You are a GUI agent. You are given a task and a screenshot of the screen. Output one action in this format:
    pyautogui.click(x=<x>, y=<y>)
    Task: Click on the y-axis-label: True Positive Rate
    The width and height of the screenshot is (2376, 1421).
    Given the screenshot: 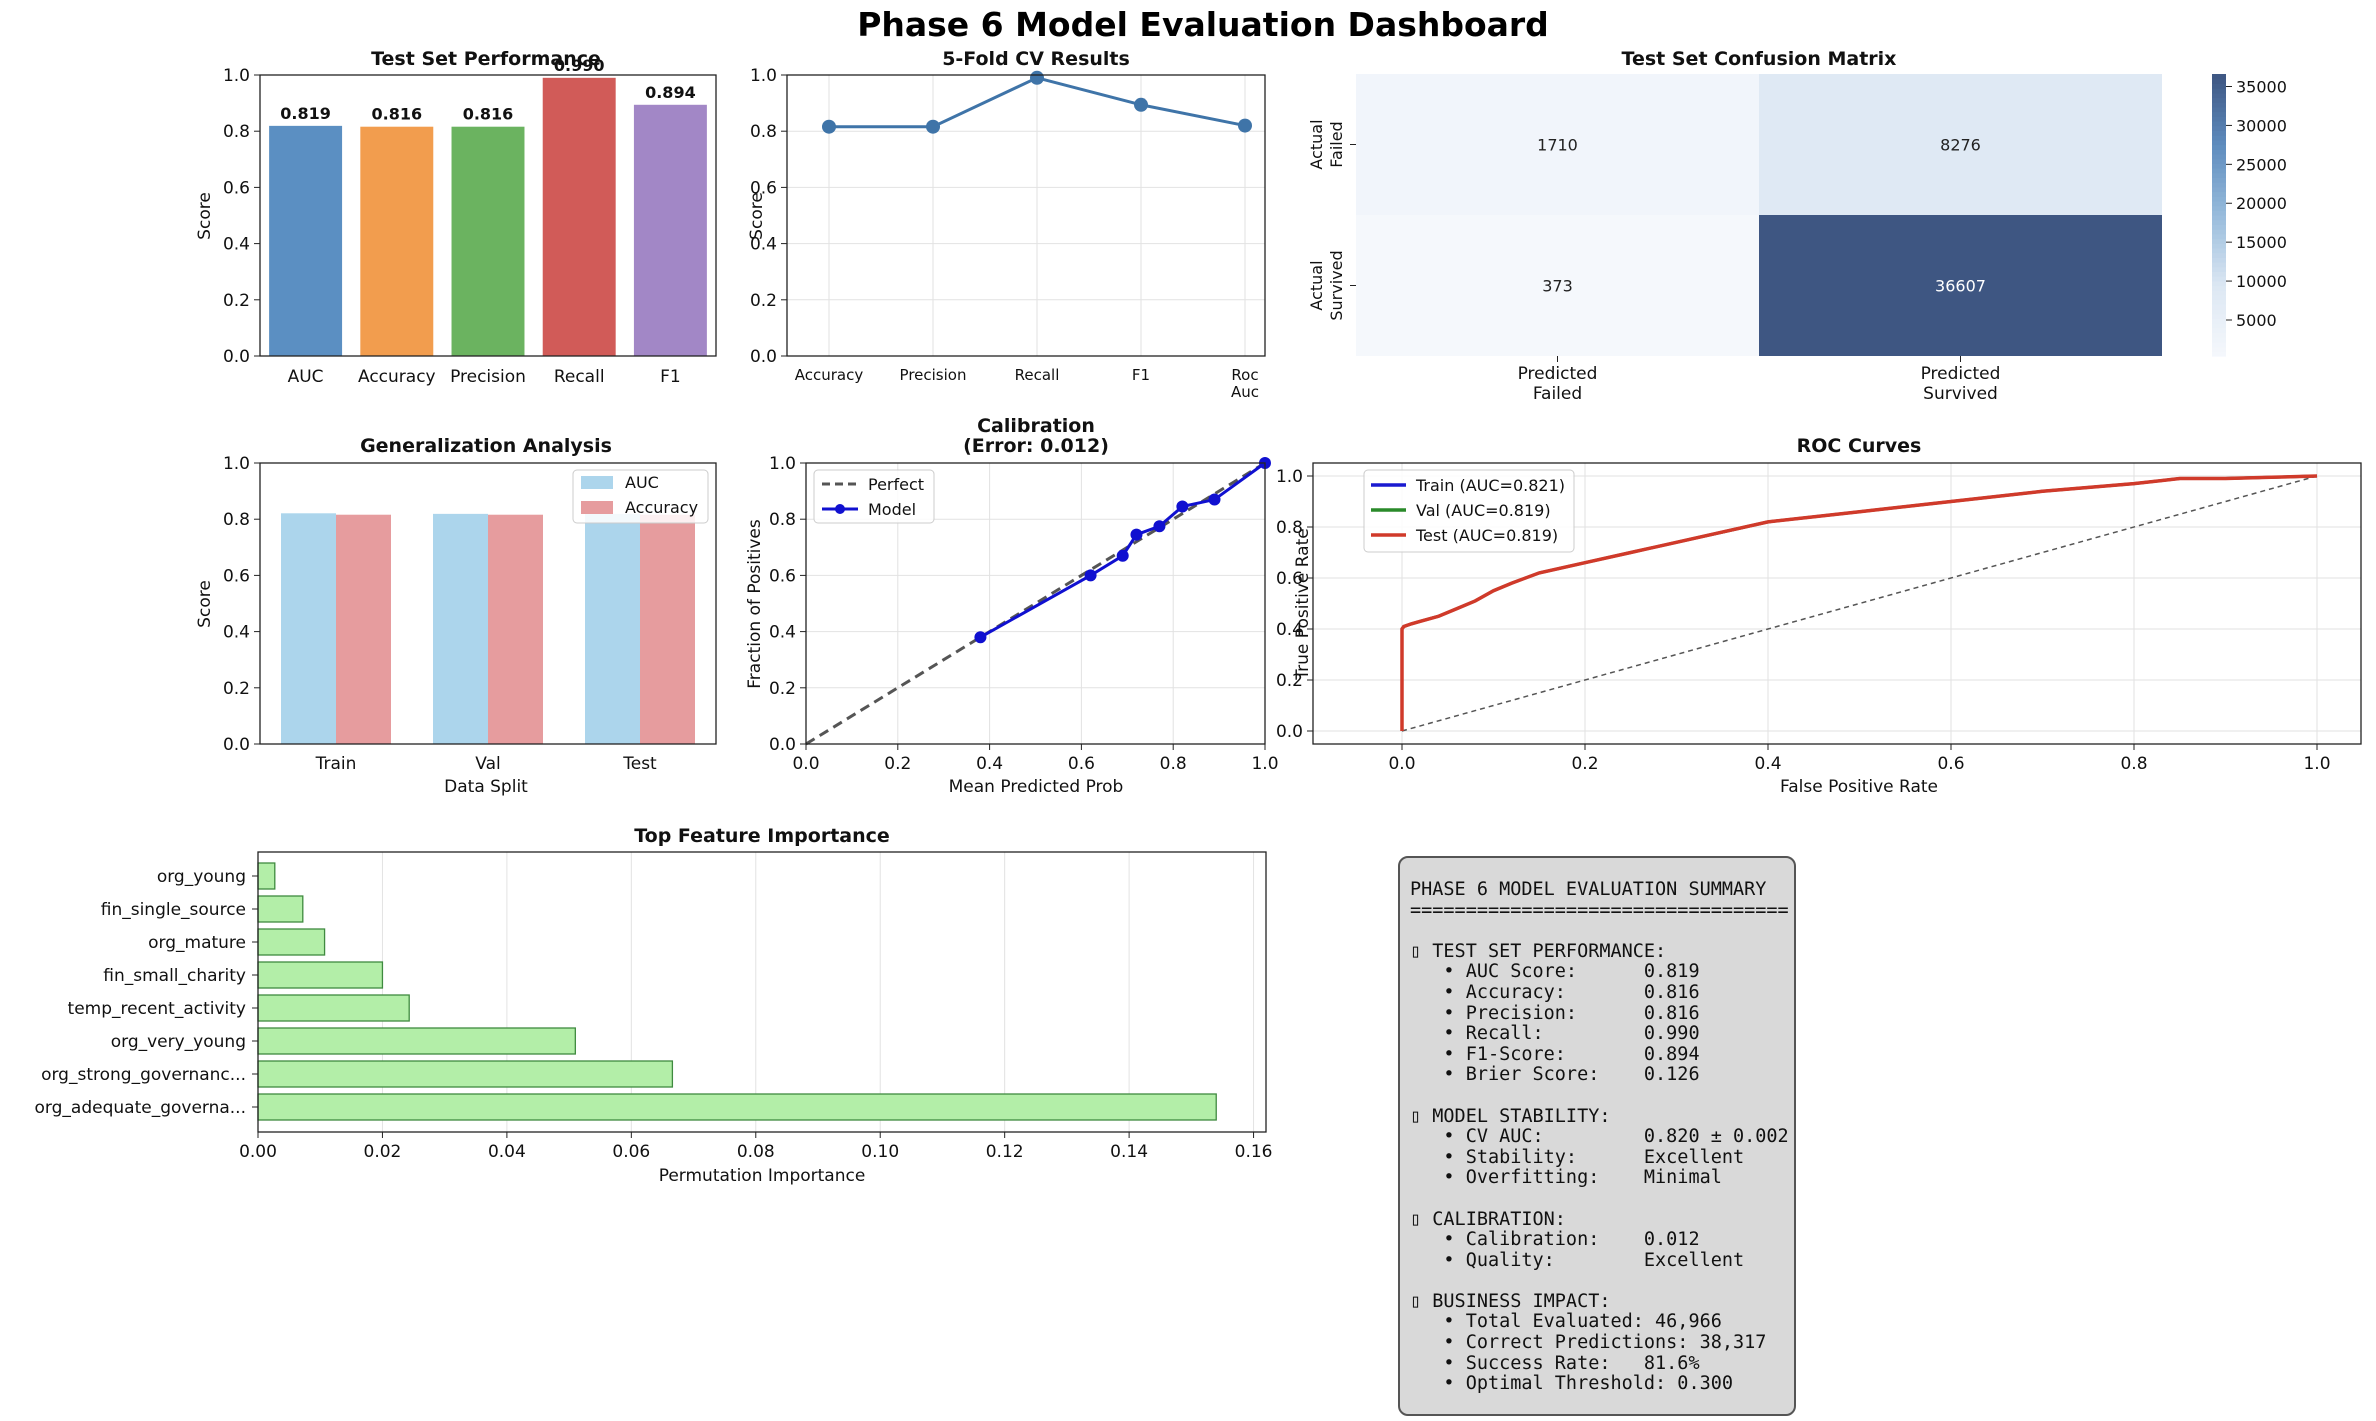 What is the action you would take?
    pyautogui.click(x=1303, y=604)
    